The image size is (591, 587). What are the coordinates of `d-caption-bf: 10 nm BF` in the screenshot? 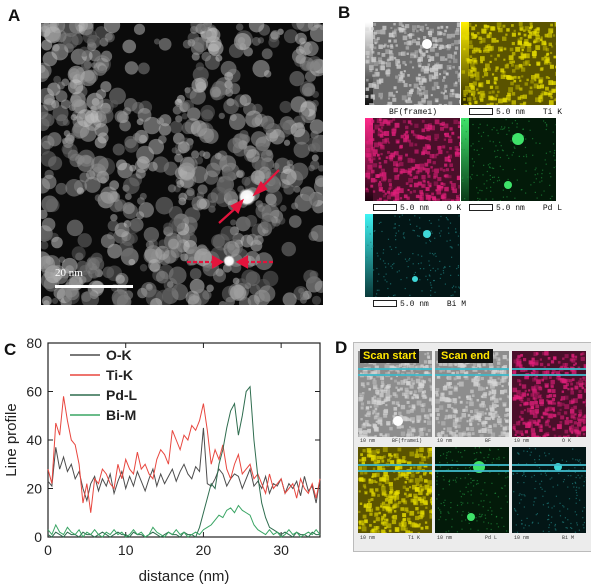 It's located at (464, 441).